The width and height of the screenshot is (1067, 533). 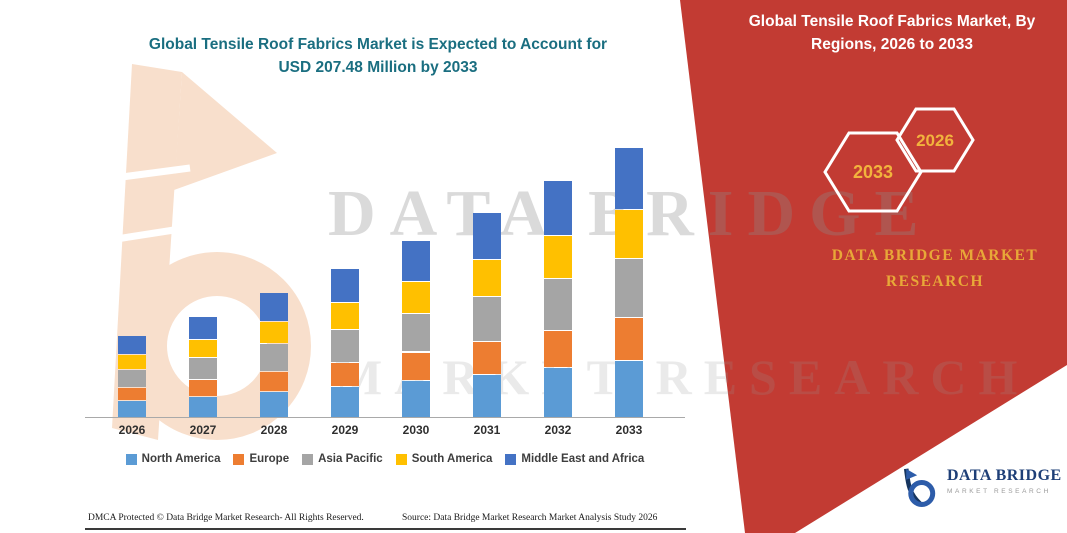 I want to click on brand-wordmark: DATA BRIDGE MARKET RESEARCH, so click(x=1004, y=481).